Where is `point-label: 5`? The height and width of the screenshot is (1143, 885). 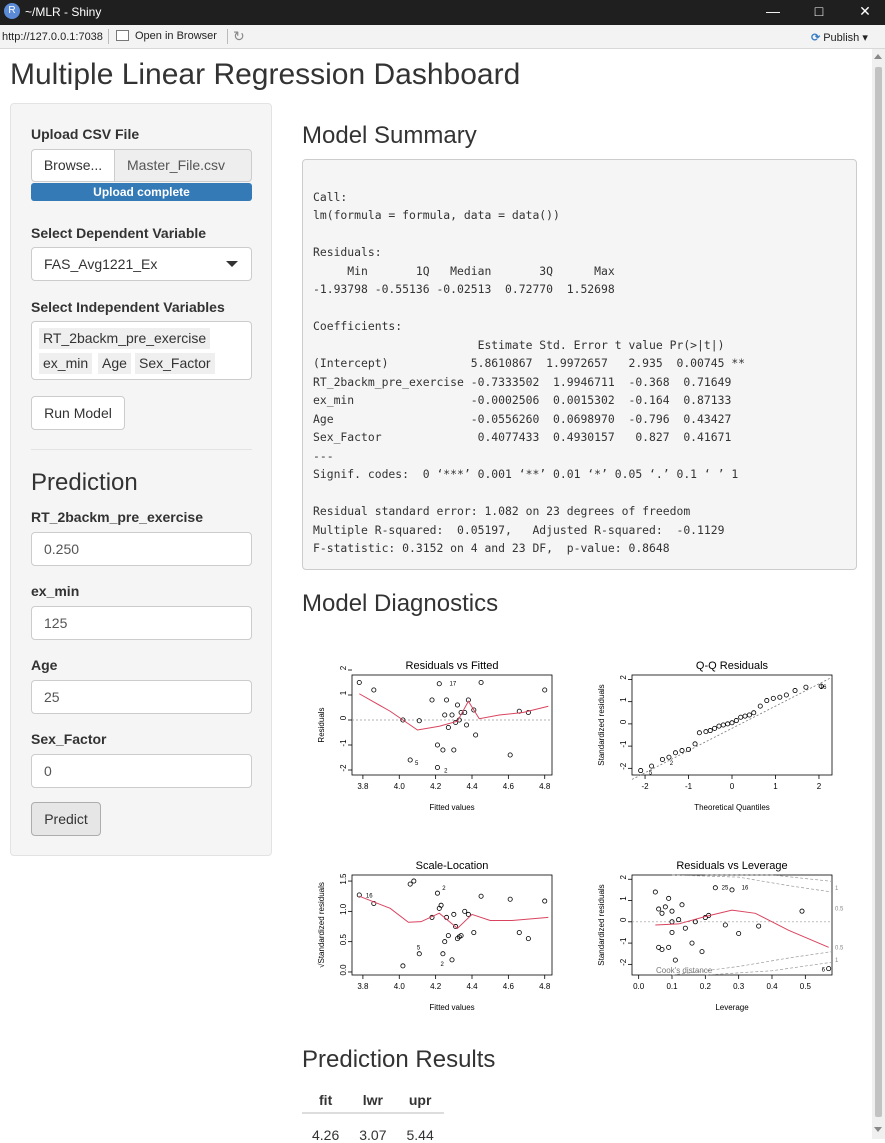
point-label: 5 is located at coordinates (419, 949).